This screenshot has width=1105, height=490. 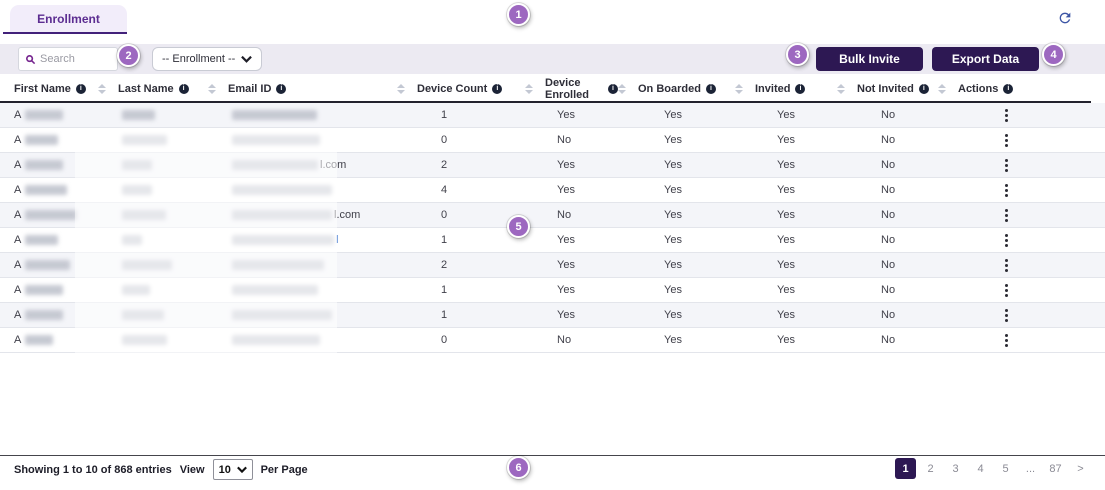 I want to click on page-button-5: 5, so click(x=1005, y=468).